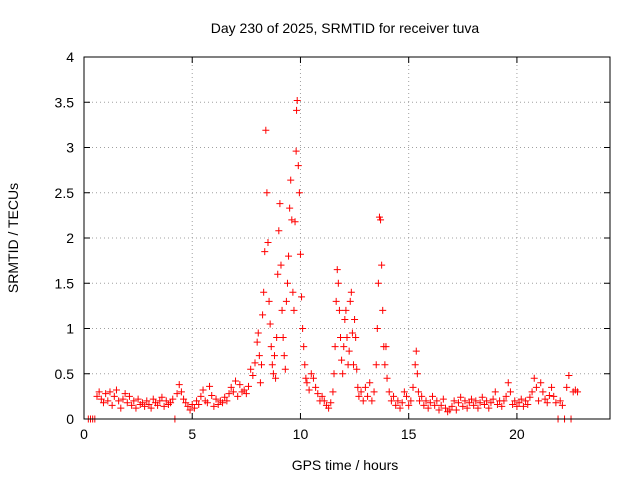 The height and width of the screenshot is (480, 640). I want to click on y-tick-label: 3.5, so click(65, 102).